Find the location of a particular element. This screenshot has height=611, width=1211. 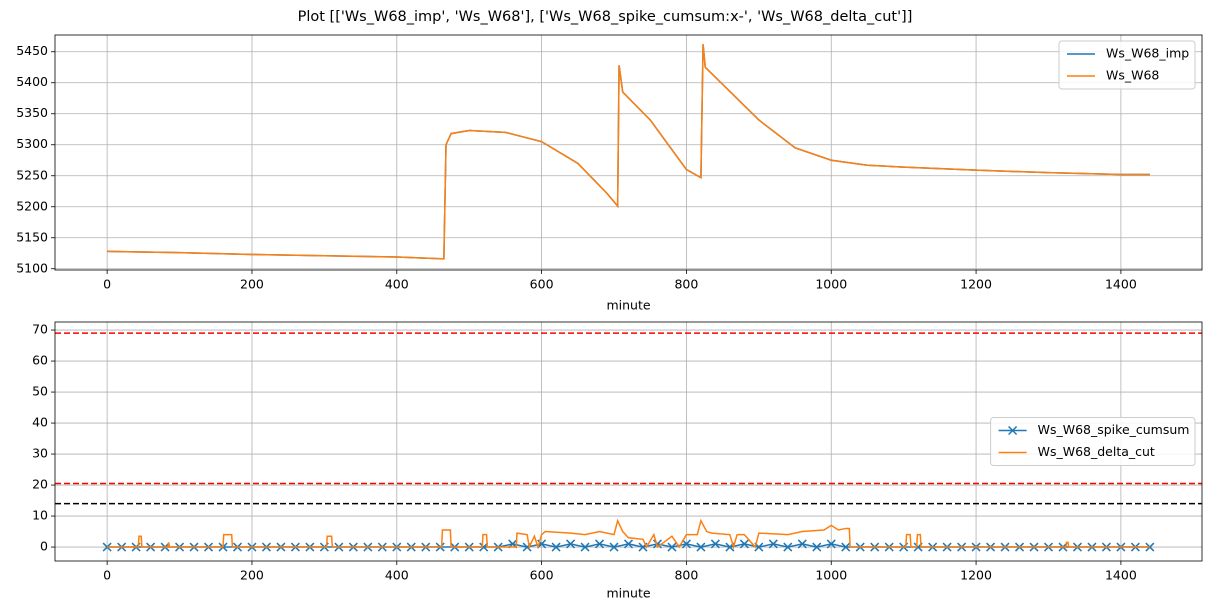

legend-label: Ws_W68 is located at coordinates (1132, 75).